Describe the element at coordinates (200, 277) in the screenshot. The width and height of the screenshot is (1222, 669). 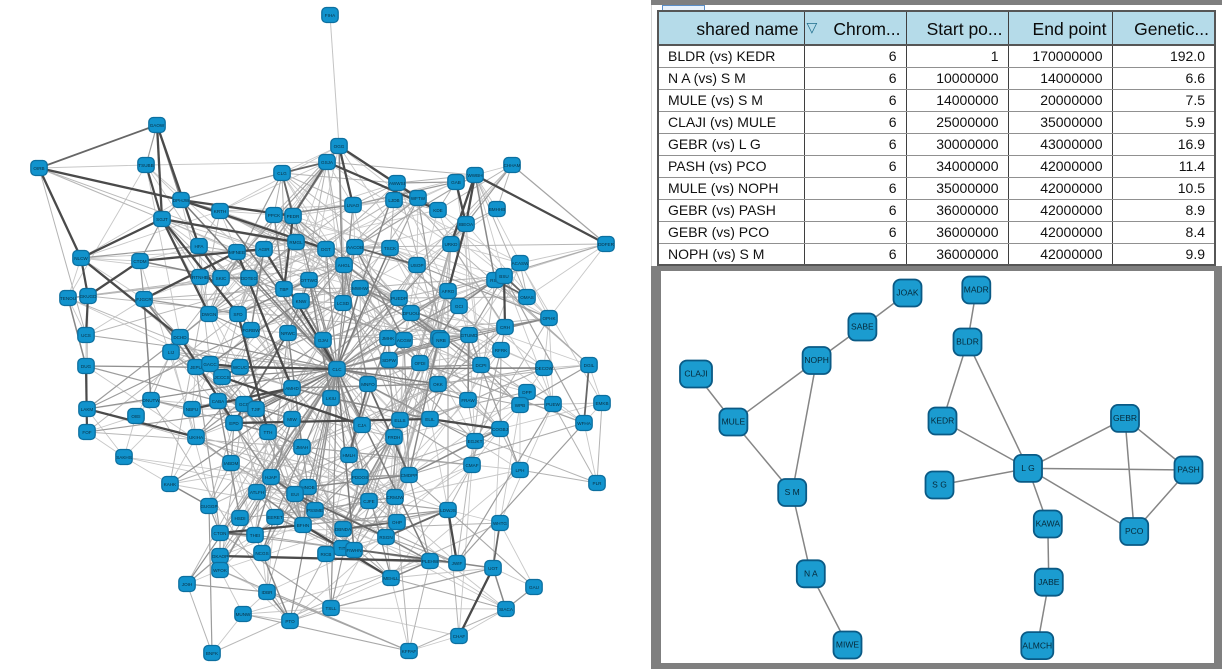
I see `svg-text: RTNHB` at that location.